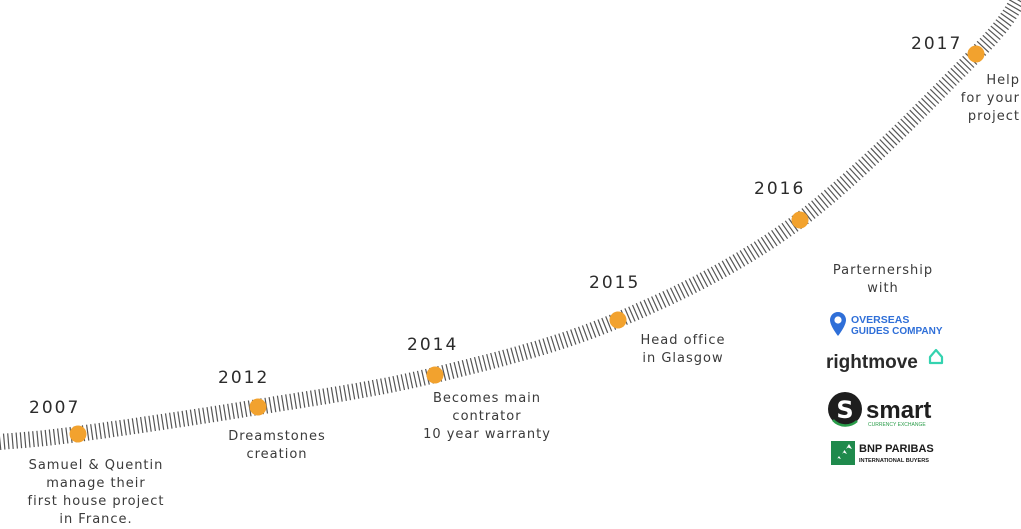 The height and width of the screenshot is (529, 1021). What do you see at coordinates (277, 454) in the screenshot?
I see `description-line: creation` at bounding box center [277, 454].